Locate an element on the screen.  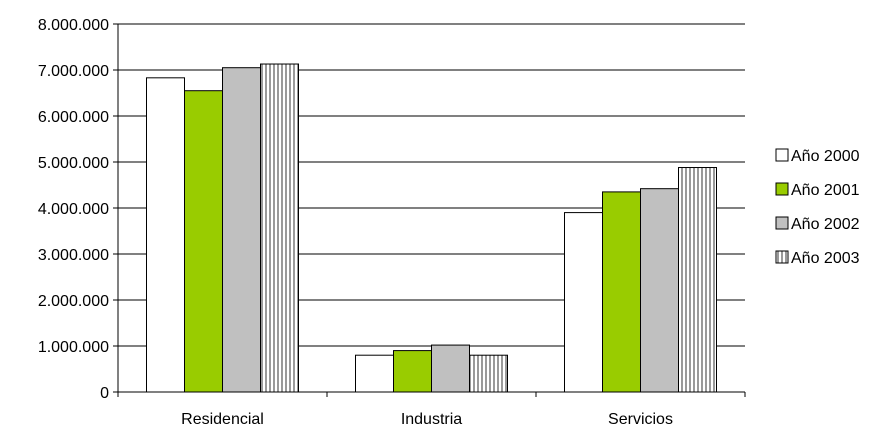
y-tick-label: 7.000.000 is located at coordinates (73, 71).